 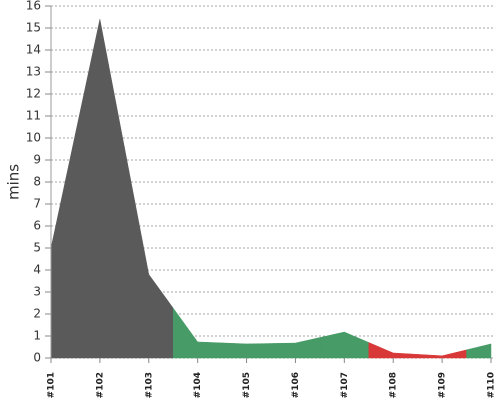 I want to click on y-tick-label: 13, so click(x=33, y=72).